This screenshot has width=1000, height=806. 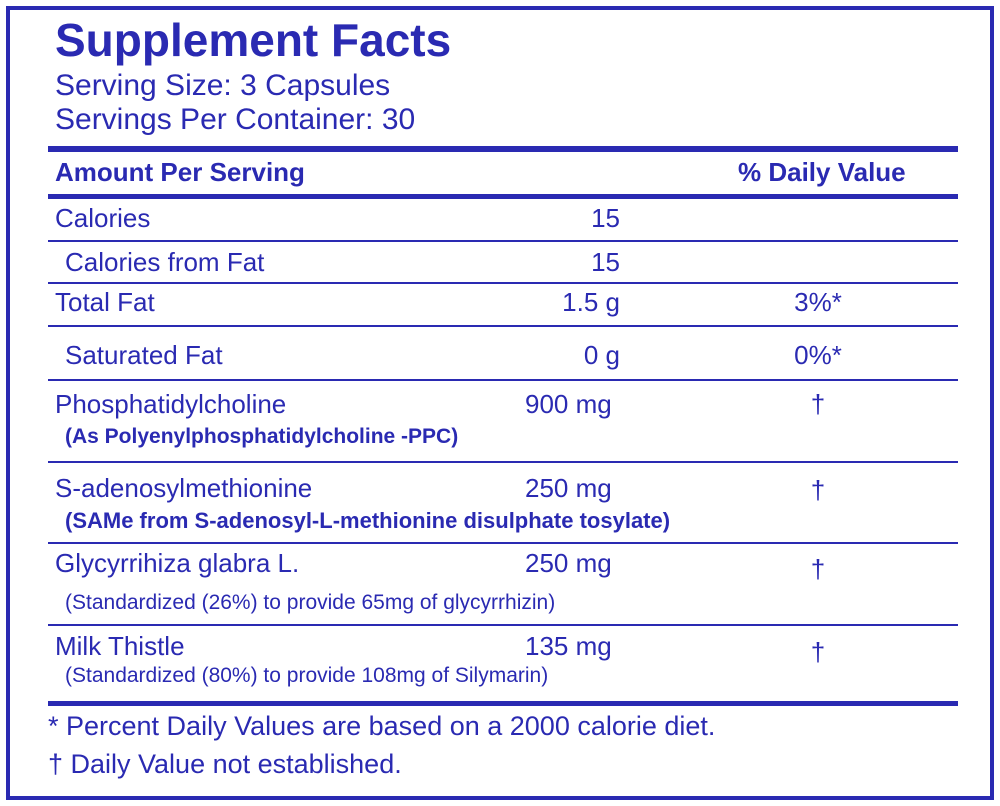 I want to click on nutrient: Total Fat, so click(x=105, y=302).